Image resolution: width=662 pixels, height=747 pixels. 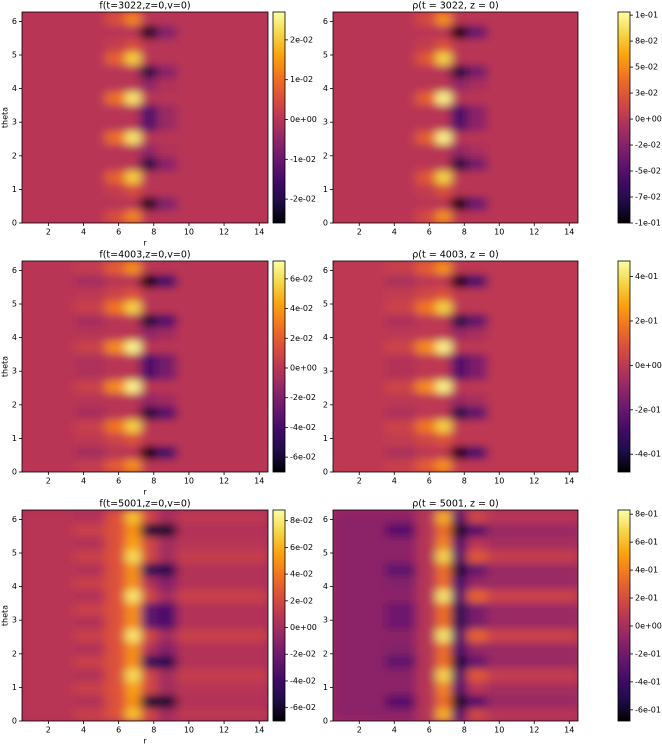 What do you see at coordinates (303, 367) in the screenshot?
I see `colorbar-tick-label: 0e+00` at bounding box center [303, 367].